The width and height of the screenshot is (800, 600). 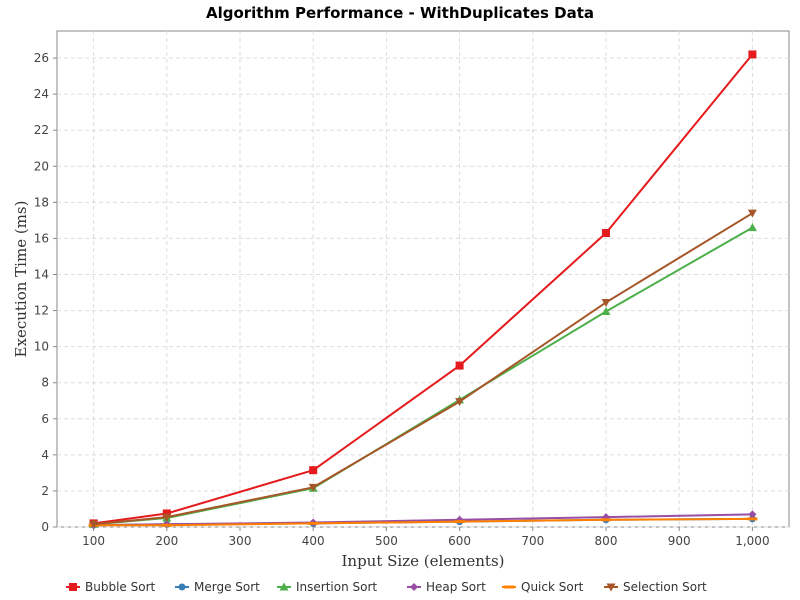 What do you see at coordinates (386, 541) in the screenshot?
I see `x-tick-label: 500` at bounding box center [386, 541].